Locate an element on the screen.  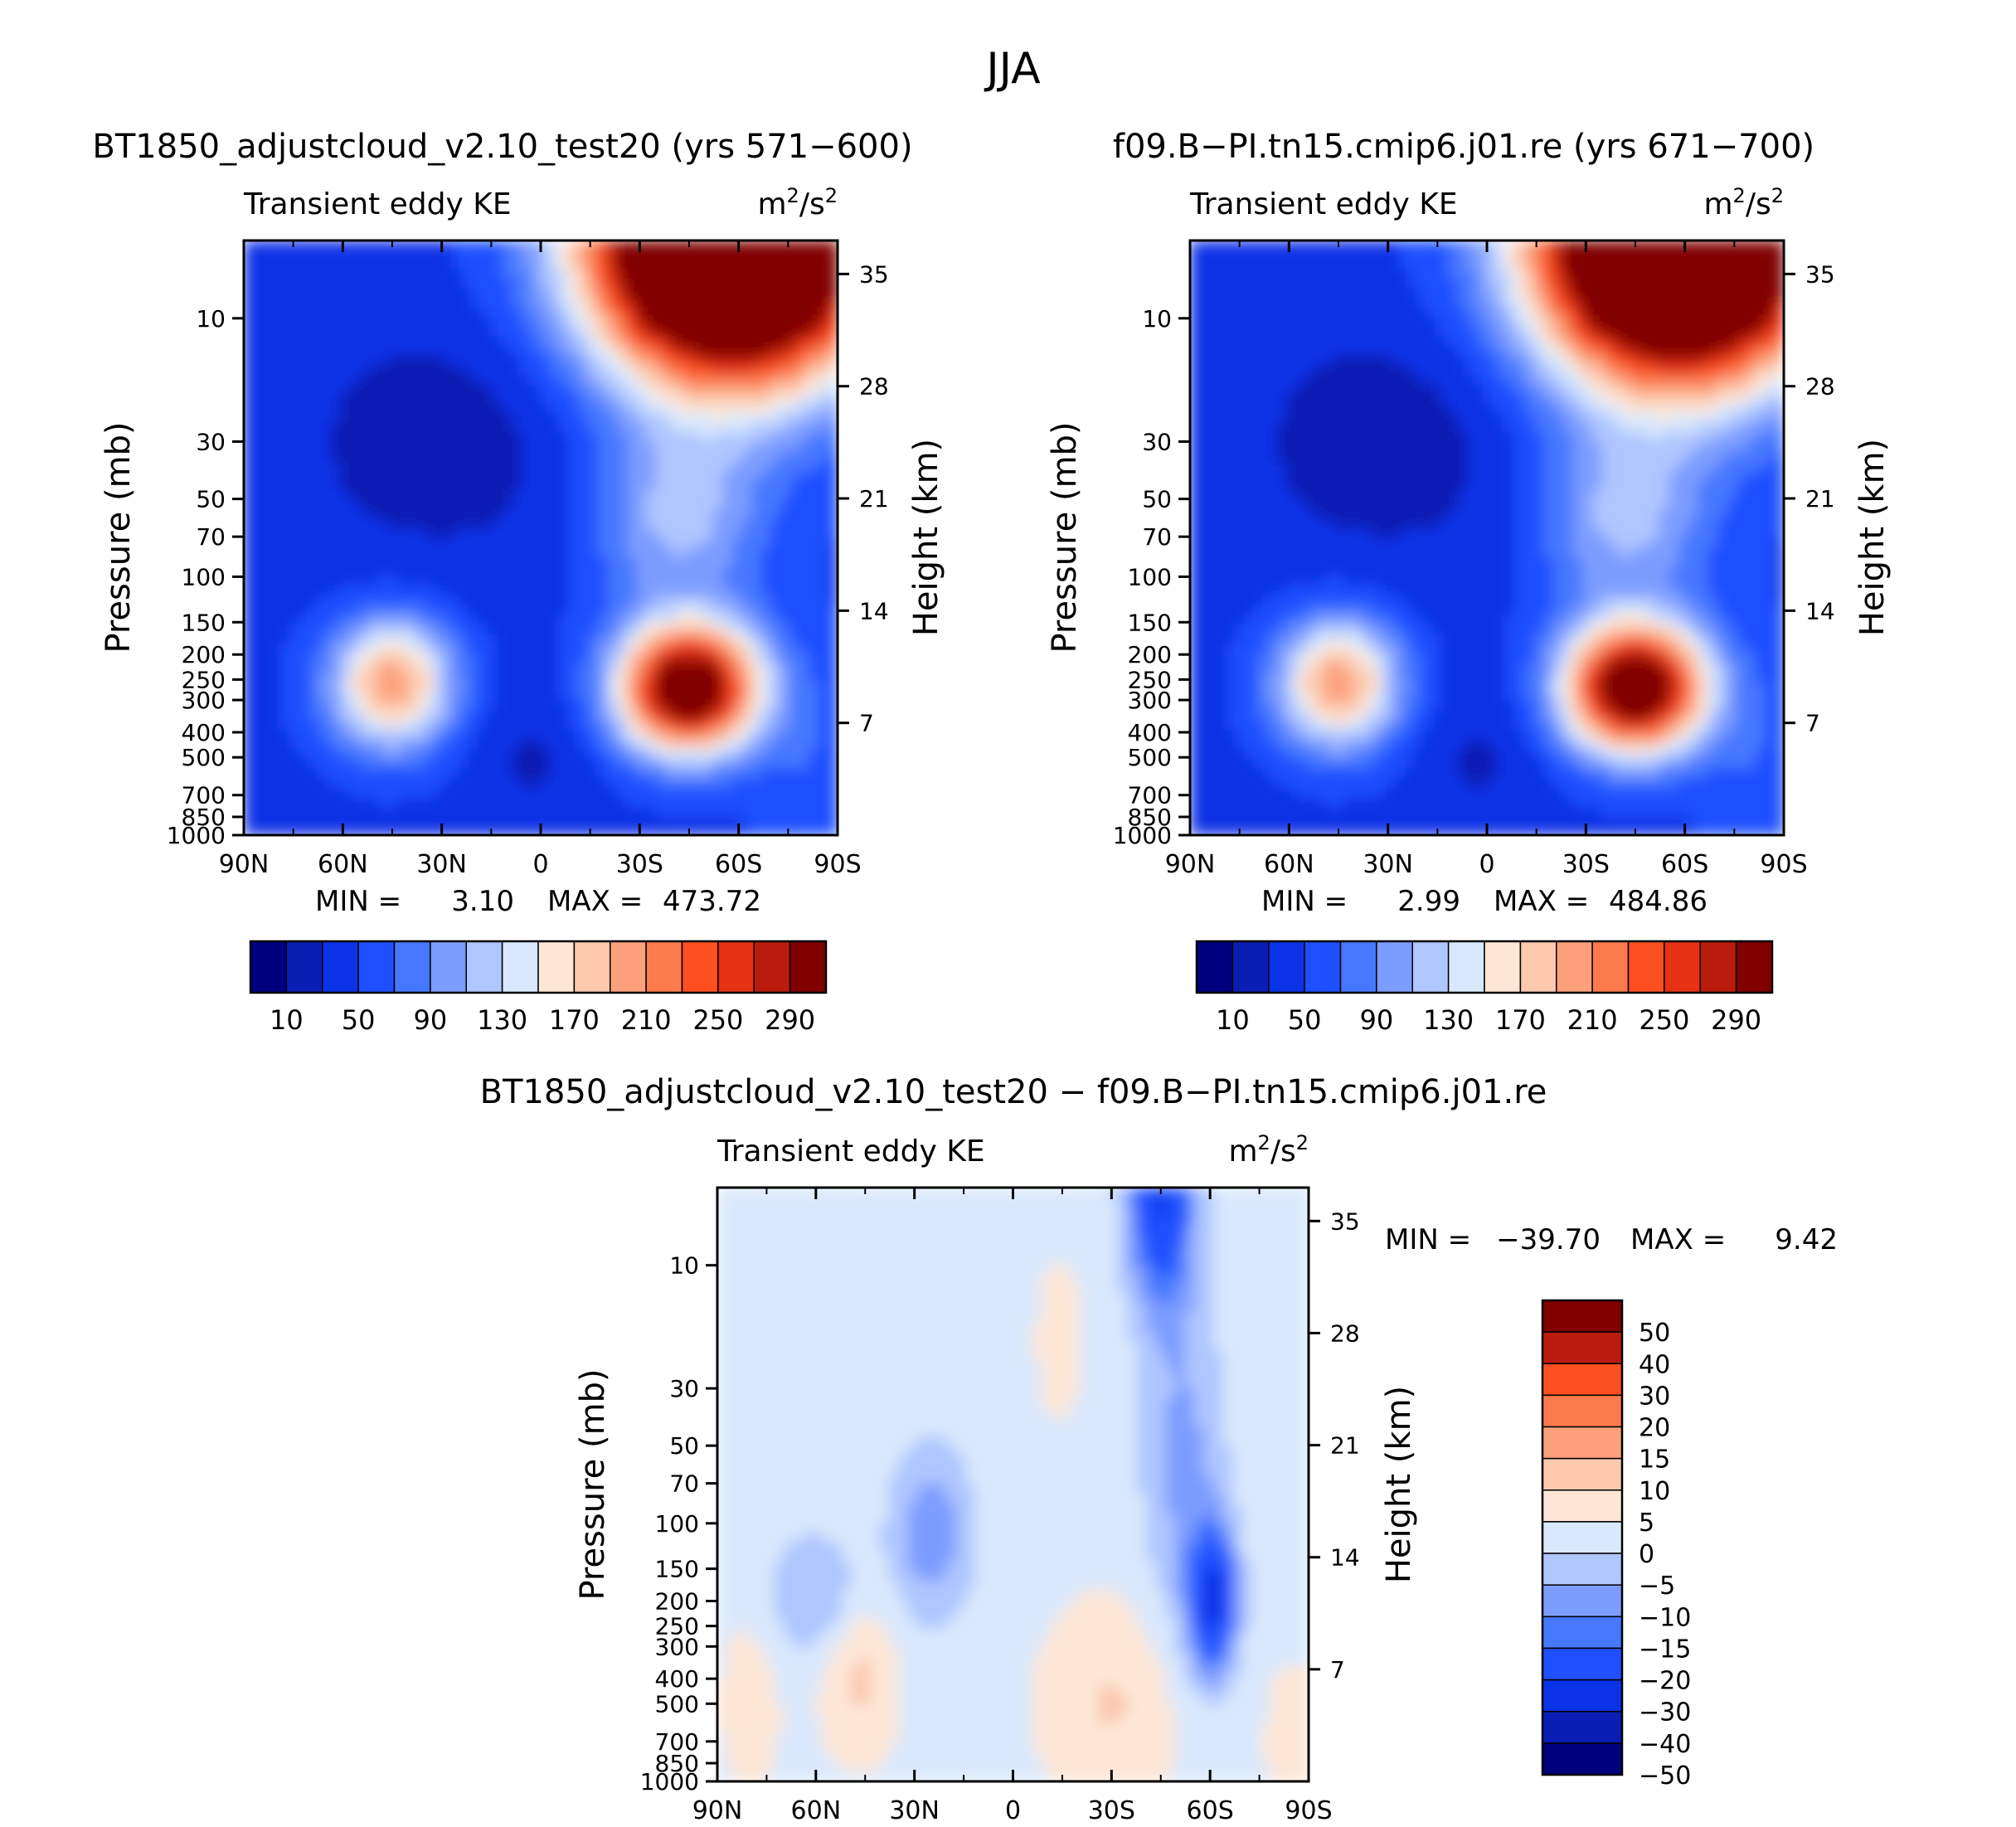
units-label: m2/s2 is located at coordinates (797, 202).